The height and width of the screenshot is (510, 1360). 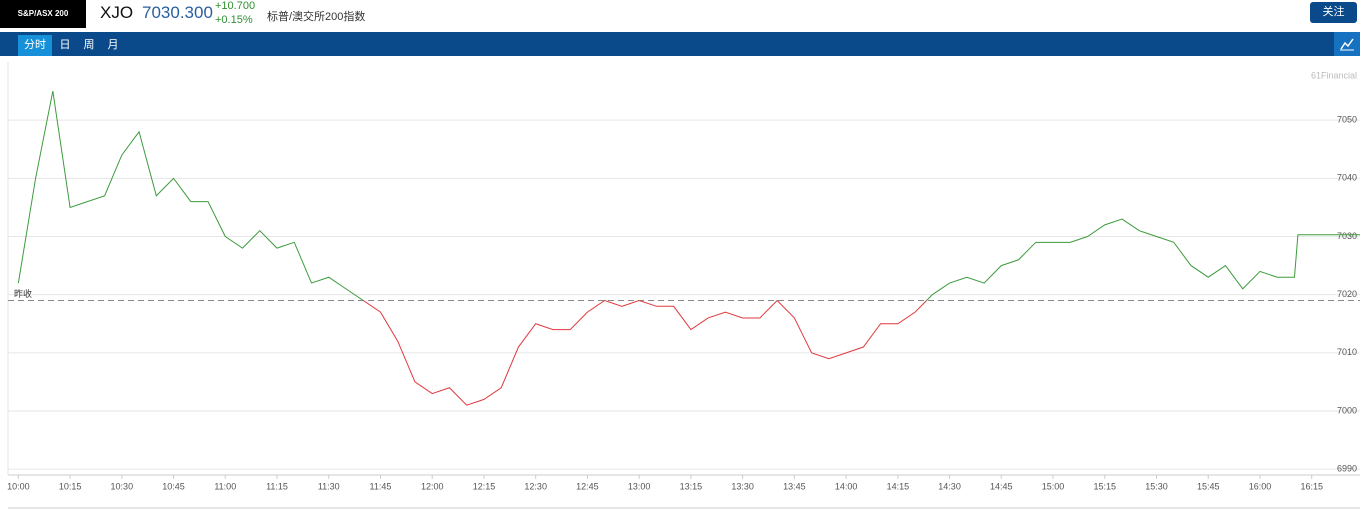 I want to click on price: 7030.300, so click(x=177, y=12).